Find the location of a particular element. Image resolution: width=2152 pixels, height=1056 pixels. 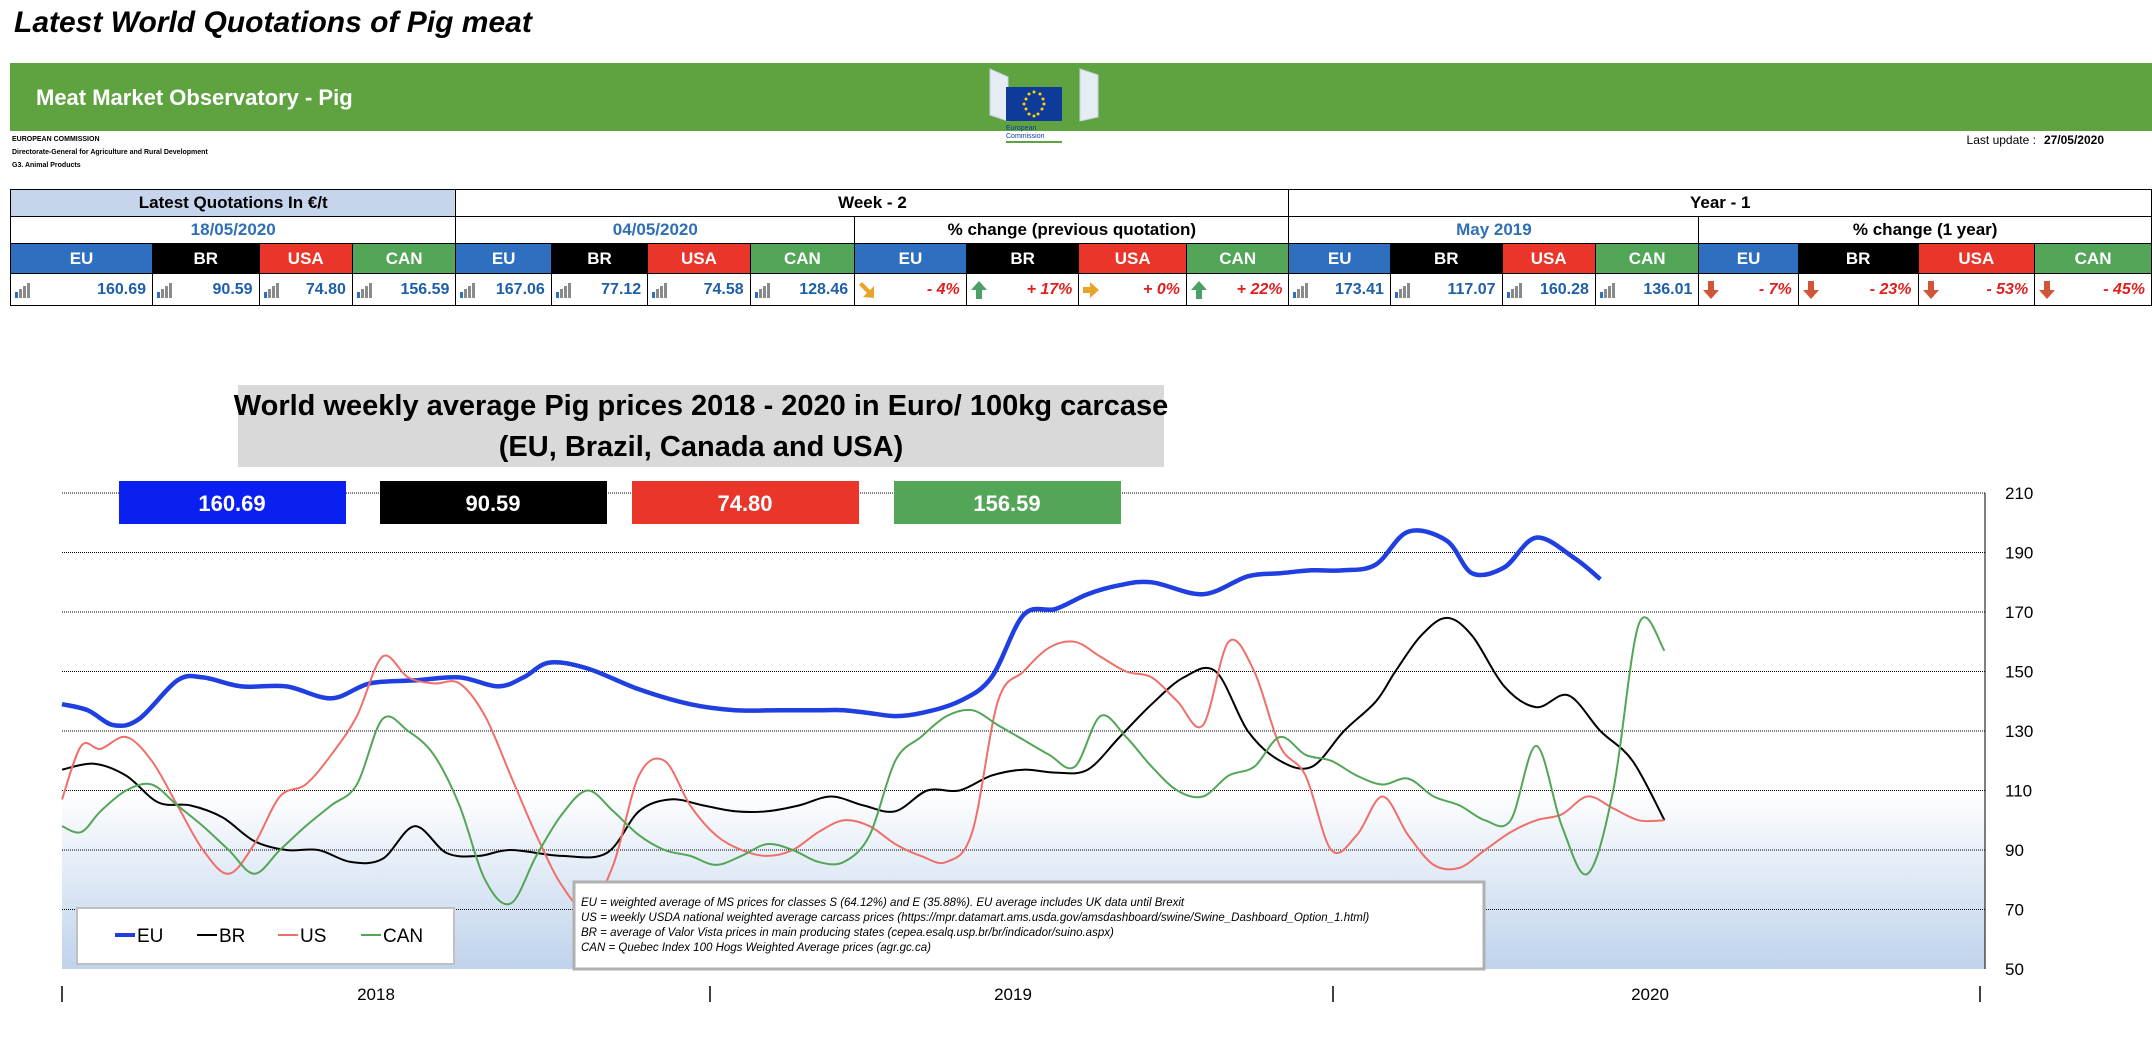

week-pct: + 22% is located at coordinates (1237, 289).